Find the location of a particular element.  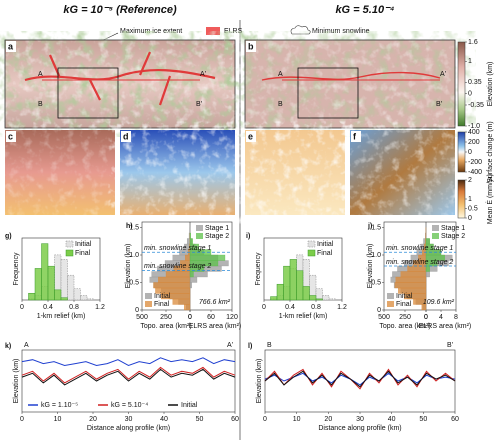

colorbar-tick-label: -1.0 is located at coordinates (474, 126).